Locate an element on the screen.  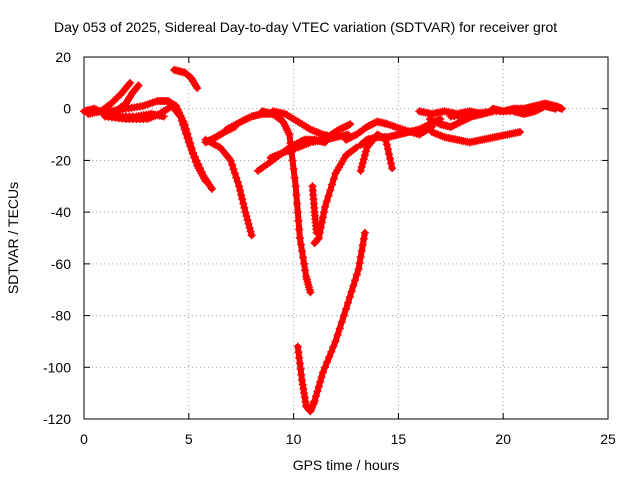
y-tick-label: -120 is located at coordinates (57, 419).